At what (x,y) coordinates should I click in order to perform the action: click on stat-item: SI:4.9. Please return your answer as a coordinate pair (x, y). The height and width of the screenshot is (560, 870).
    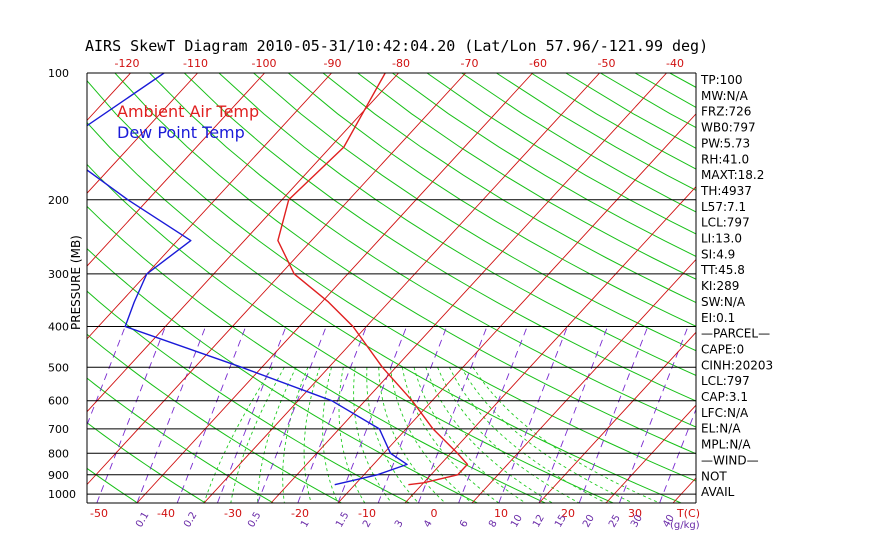
    Looking at the image, I should click on (718, 254).